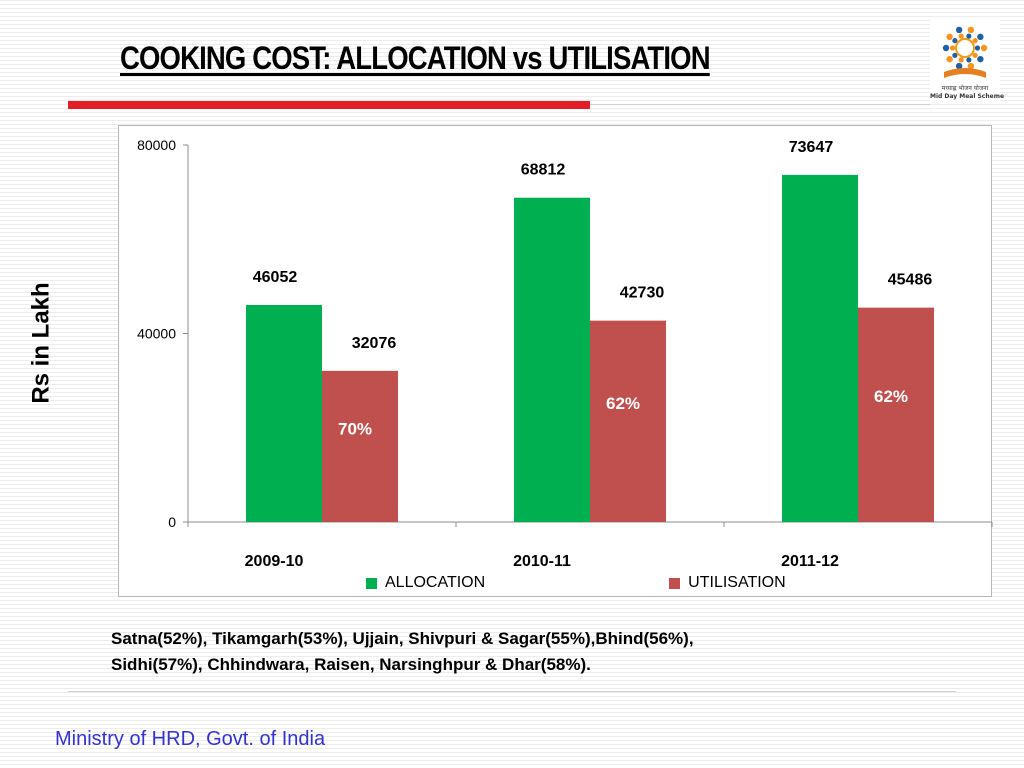 Image resolution: width=1024 pixels, height=768 pixels. What do you see at coordinates (190, 739) in the screenshot?
I see `footer-text: Ministry of HRD, Govt. of India` at bounding box center [190, 739].